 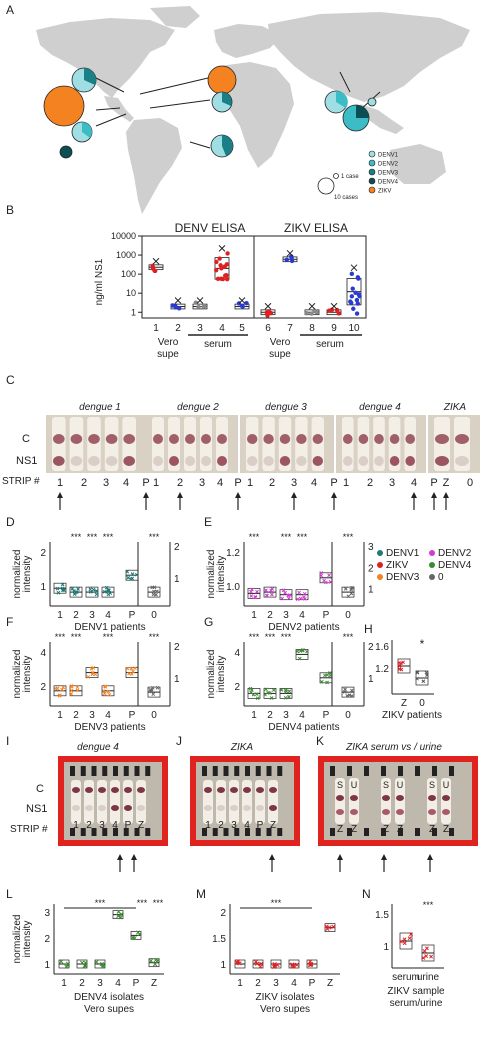 I want to click on panel-label-i: I, so click(x=7, y=741).